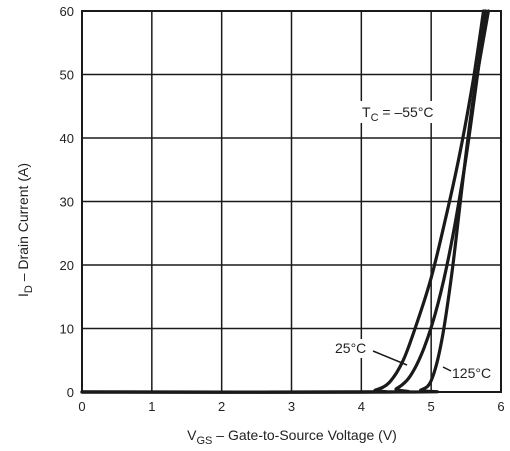 This screenshot has height=451, width=510. Describe the element at coordinates (291, 406) in the screenshot. I see `x-tick-label: 3` at that location.